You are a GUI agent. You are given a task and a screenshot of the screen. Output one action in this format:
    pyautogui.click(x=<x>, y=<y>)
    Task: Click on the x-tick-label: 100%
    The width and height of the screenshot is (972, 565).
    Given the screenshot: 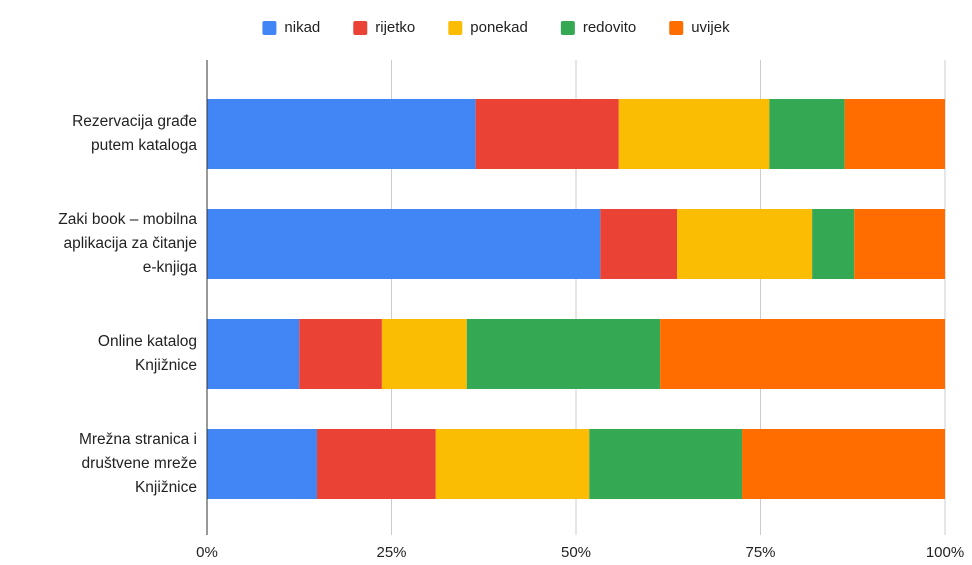 What is the action you would take?
    pyautogui.click(x=945, y=552)
    